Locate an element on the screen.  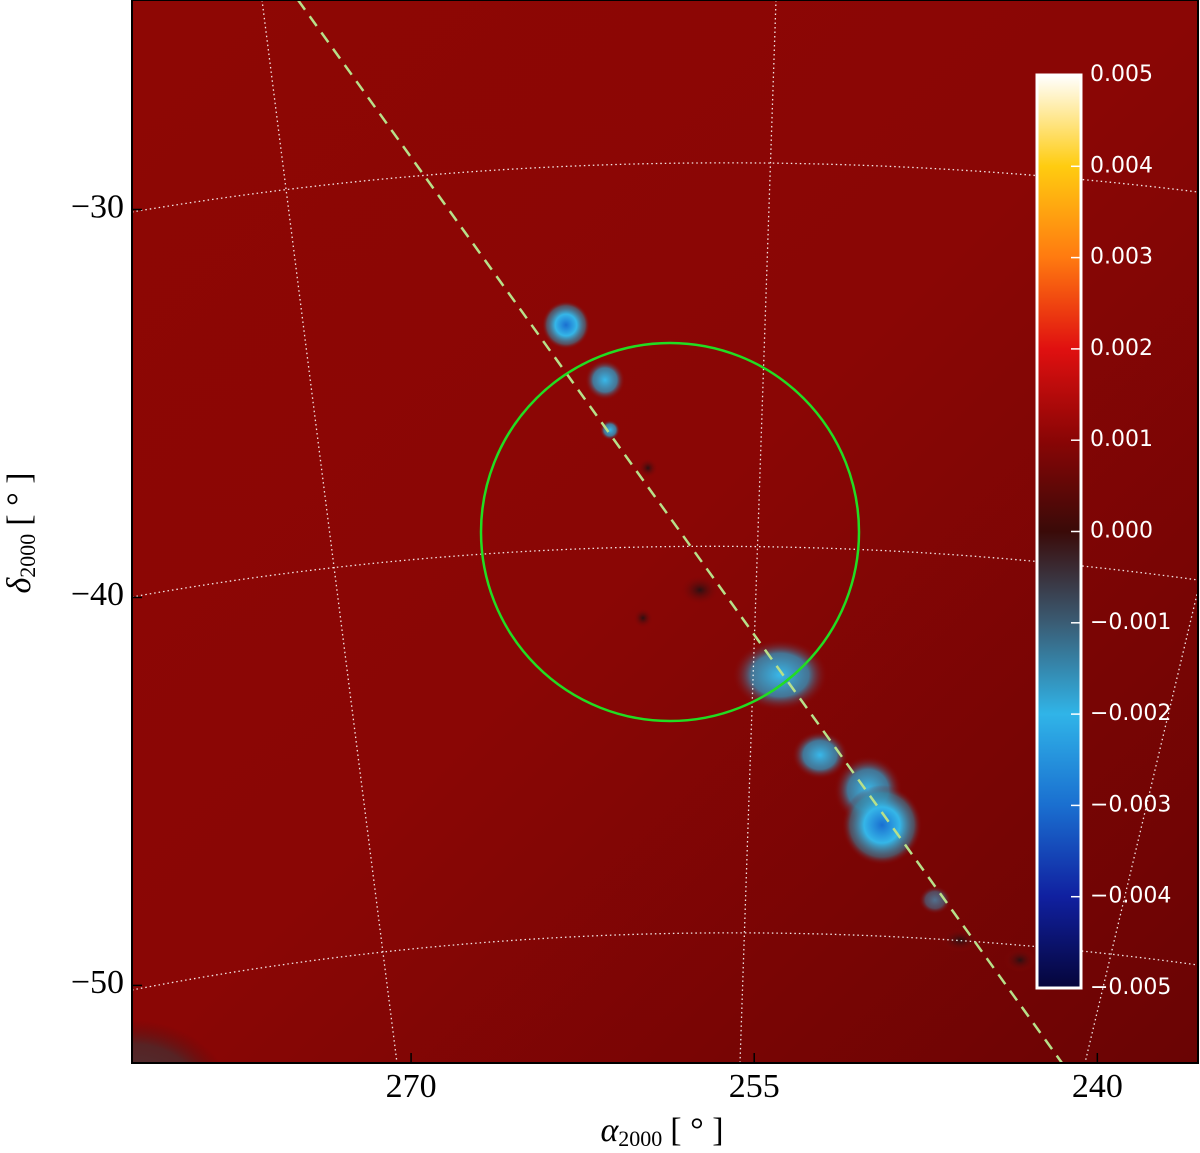
colorbar-tick-label: −0.002 is located at coordinates (1130, 713).